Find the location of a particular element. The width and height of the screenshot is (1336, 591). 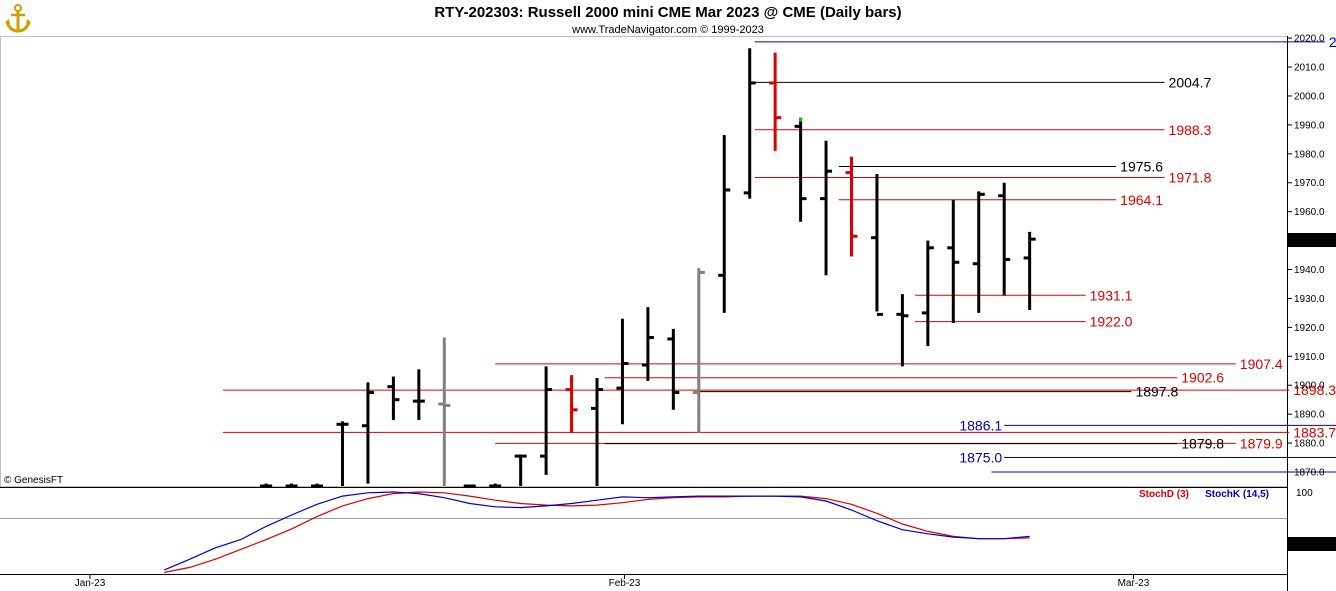

level-label: 1964.1 is located at coordinates (1141, 200).